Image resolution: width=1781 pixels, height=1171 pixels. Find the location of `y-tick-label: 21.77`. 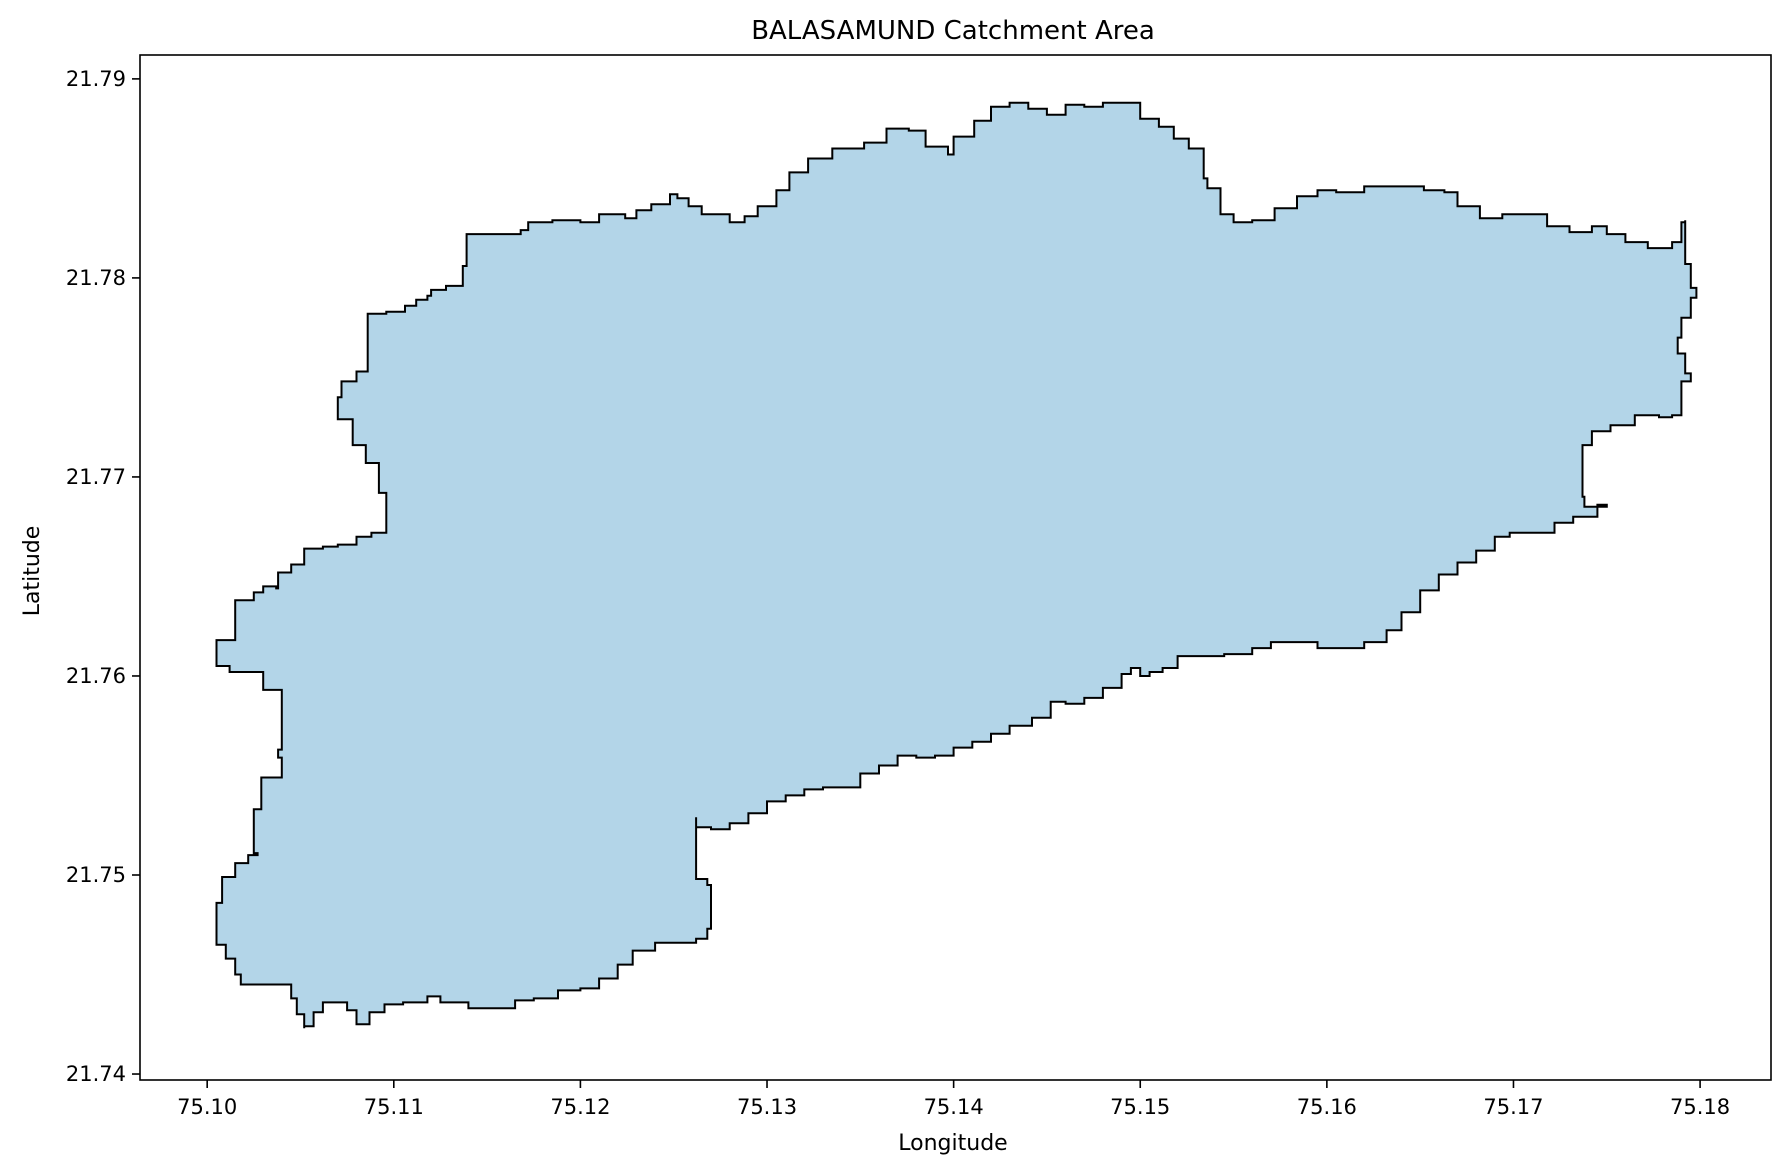

y-tick-label: 21.77 is located at coordinates (96, 477).